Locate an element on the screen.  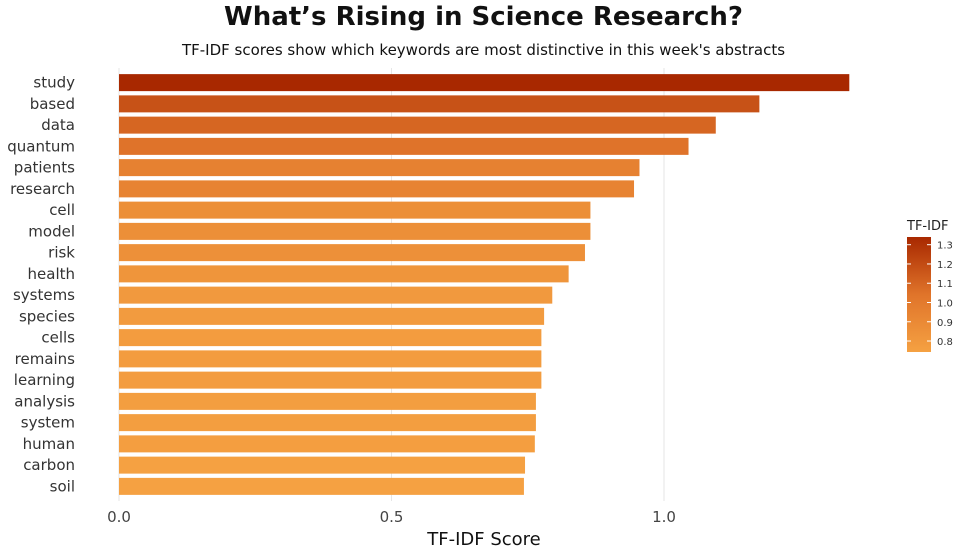
y-tick-label: systems is located at coordinates (44, 295).